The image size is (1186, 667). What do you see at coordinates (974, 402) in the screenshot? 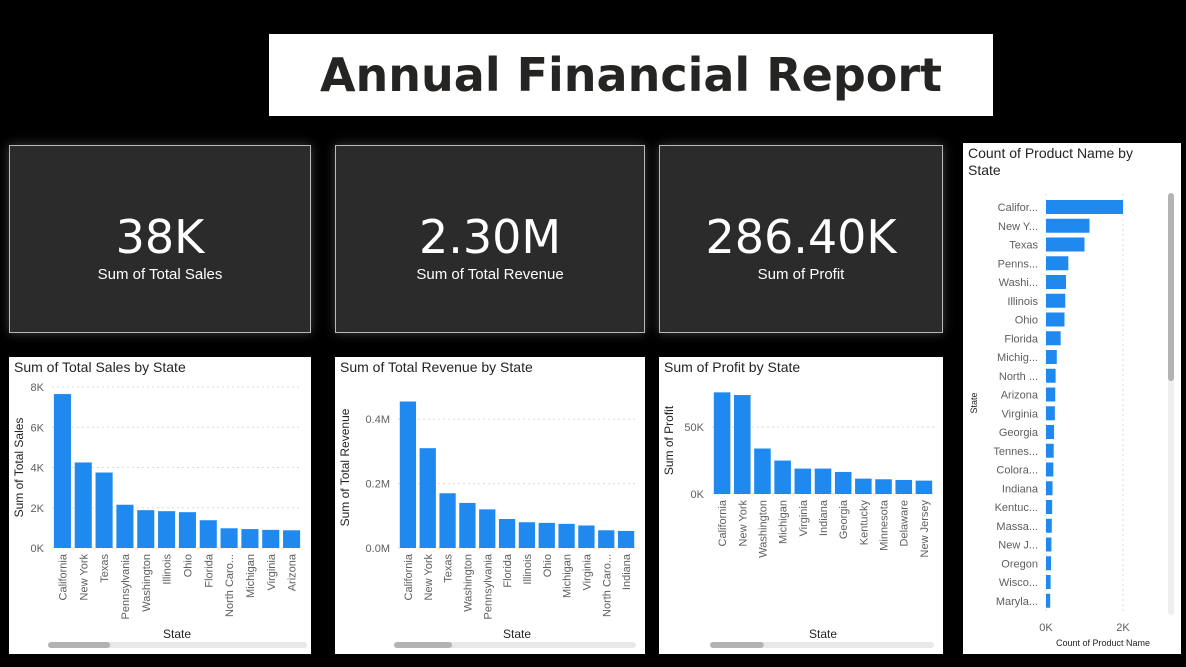
I see `y-axis-title: State` at bounding box center [974, 402].